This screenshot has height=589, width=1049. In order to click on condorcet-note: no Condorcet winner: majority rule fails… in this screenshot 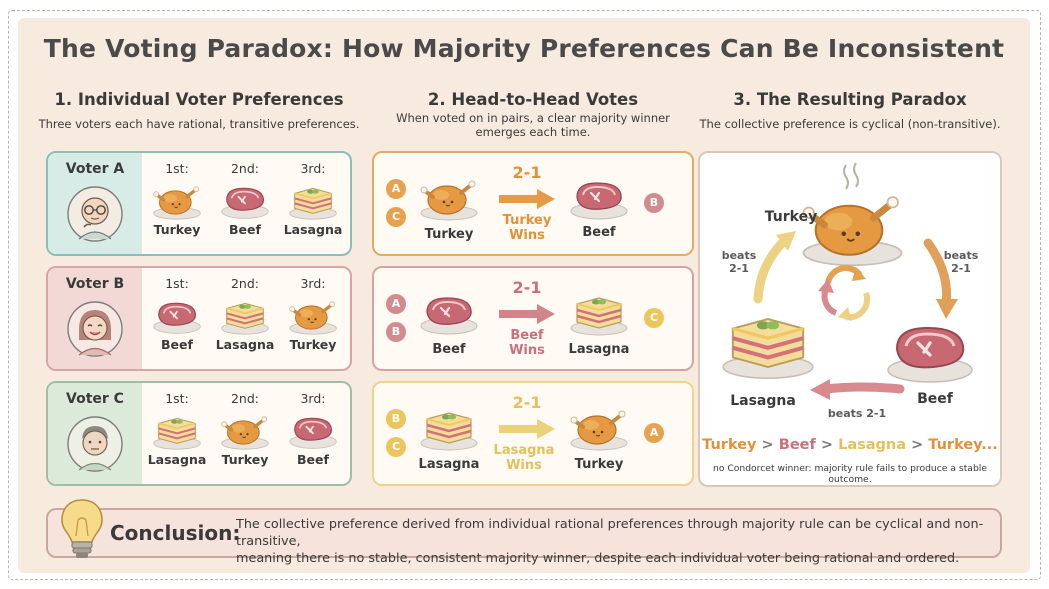, I will do `click(850, 474)`.